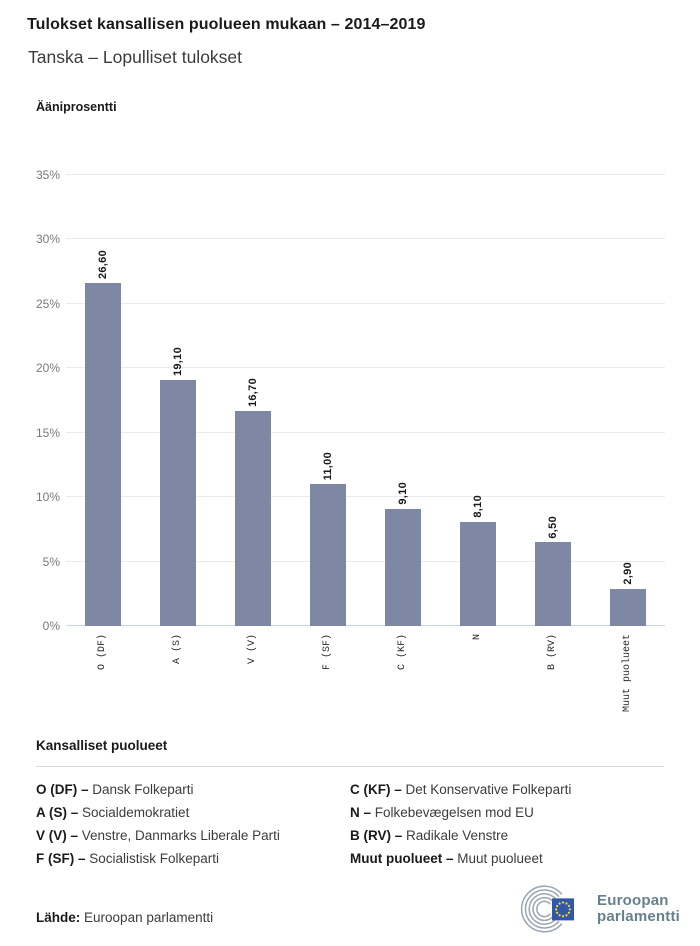 The height and width of the screenshot is (946, 700). Describe the element at coordinates (47, 432) in the screenshot. I see `y-tick-label: 15%` at that location.